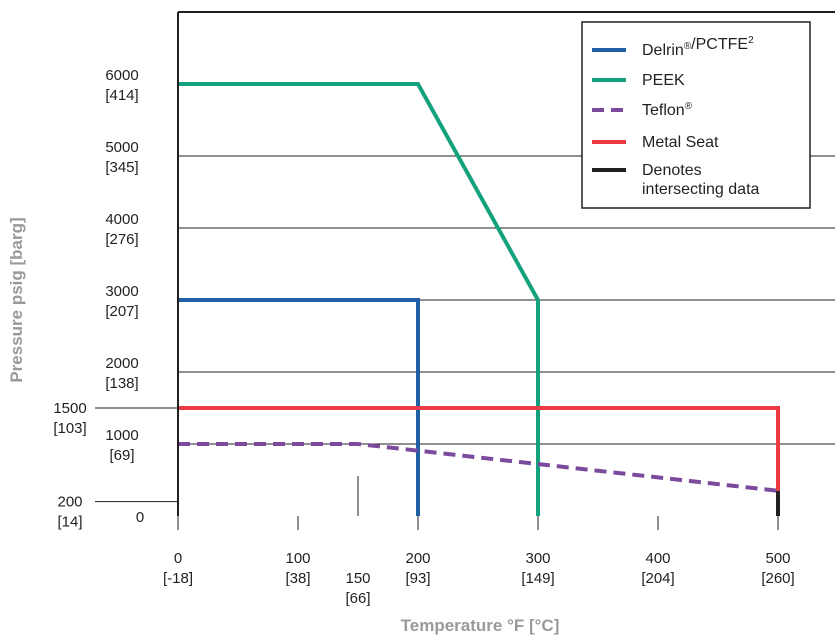 The height and width of the screenshot is (641, 835). I want to click on y-tick-sublabel: [103], so click(69, 428).